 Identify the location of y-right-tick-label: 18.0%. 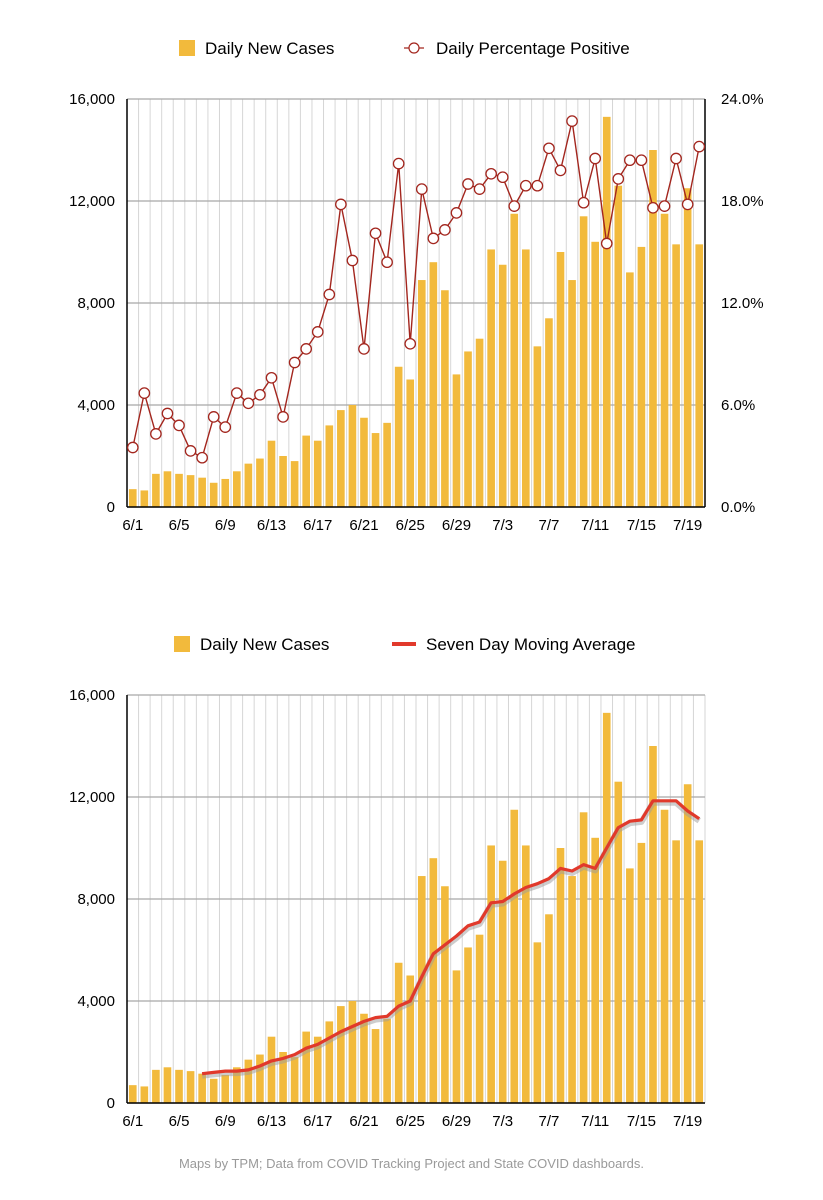
(742, 201).